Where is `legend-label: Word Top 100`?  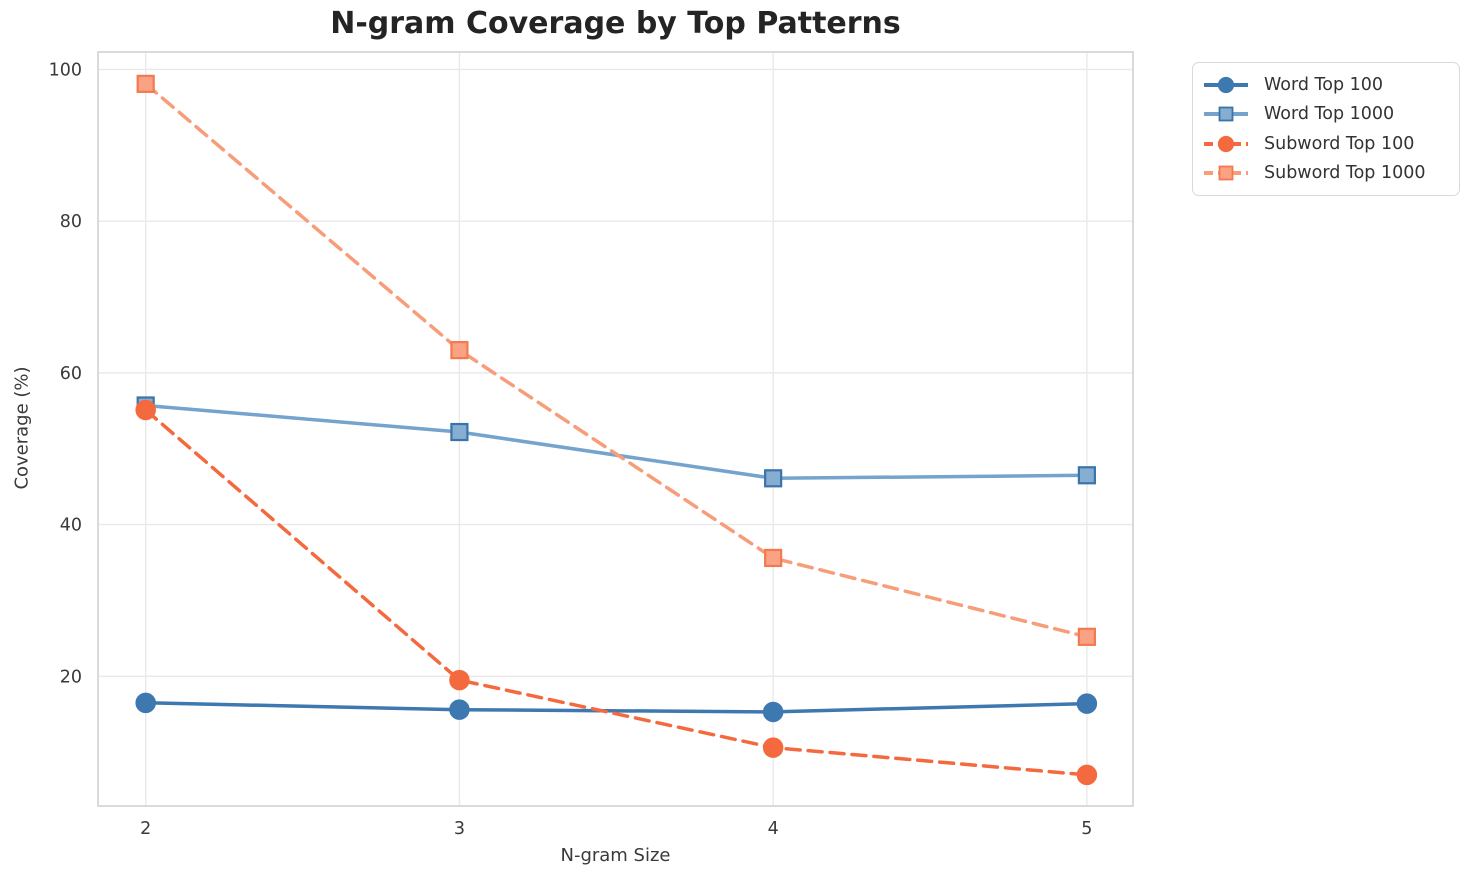
legend-label: Word Top 100 is located at coordinates (1324, 84).